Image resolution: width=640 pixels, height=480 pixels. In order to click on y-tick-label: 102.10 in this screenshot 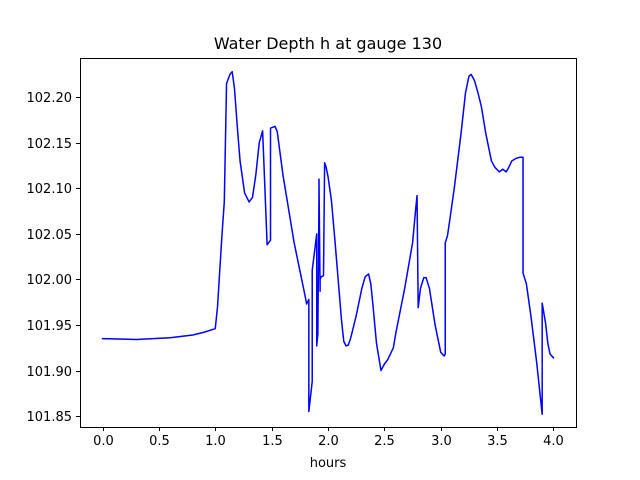, I will do `click(50, 189)`.